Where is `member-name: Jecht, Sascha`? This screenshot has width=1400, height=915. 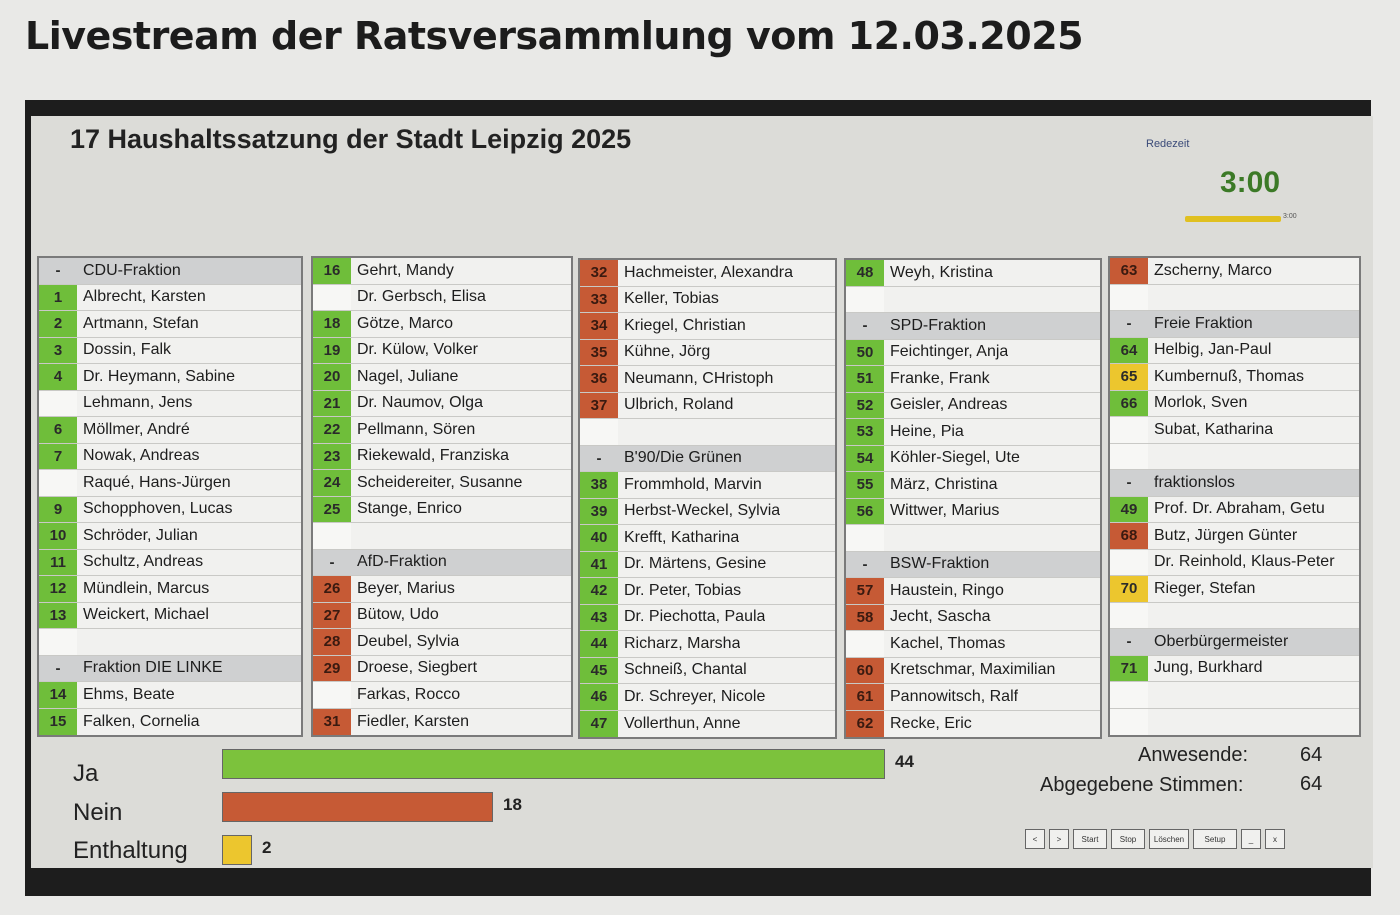
member-name: Jecht, Sascha is located at coordinates (940, 617).